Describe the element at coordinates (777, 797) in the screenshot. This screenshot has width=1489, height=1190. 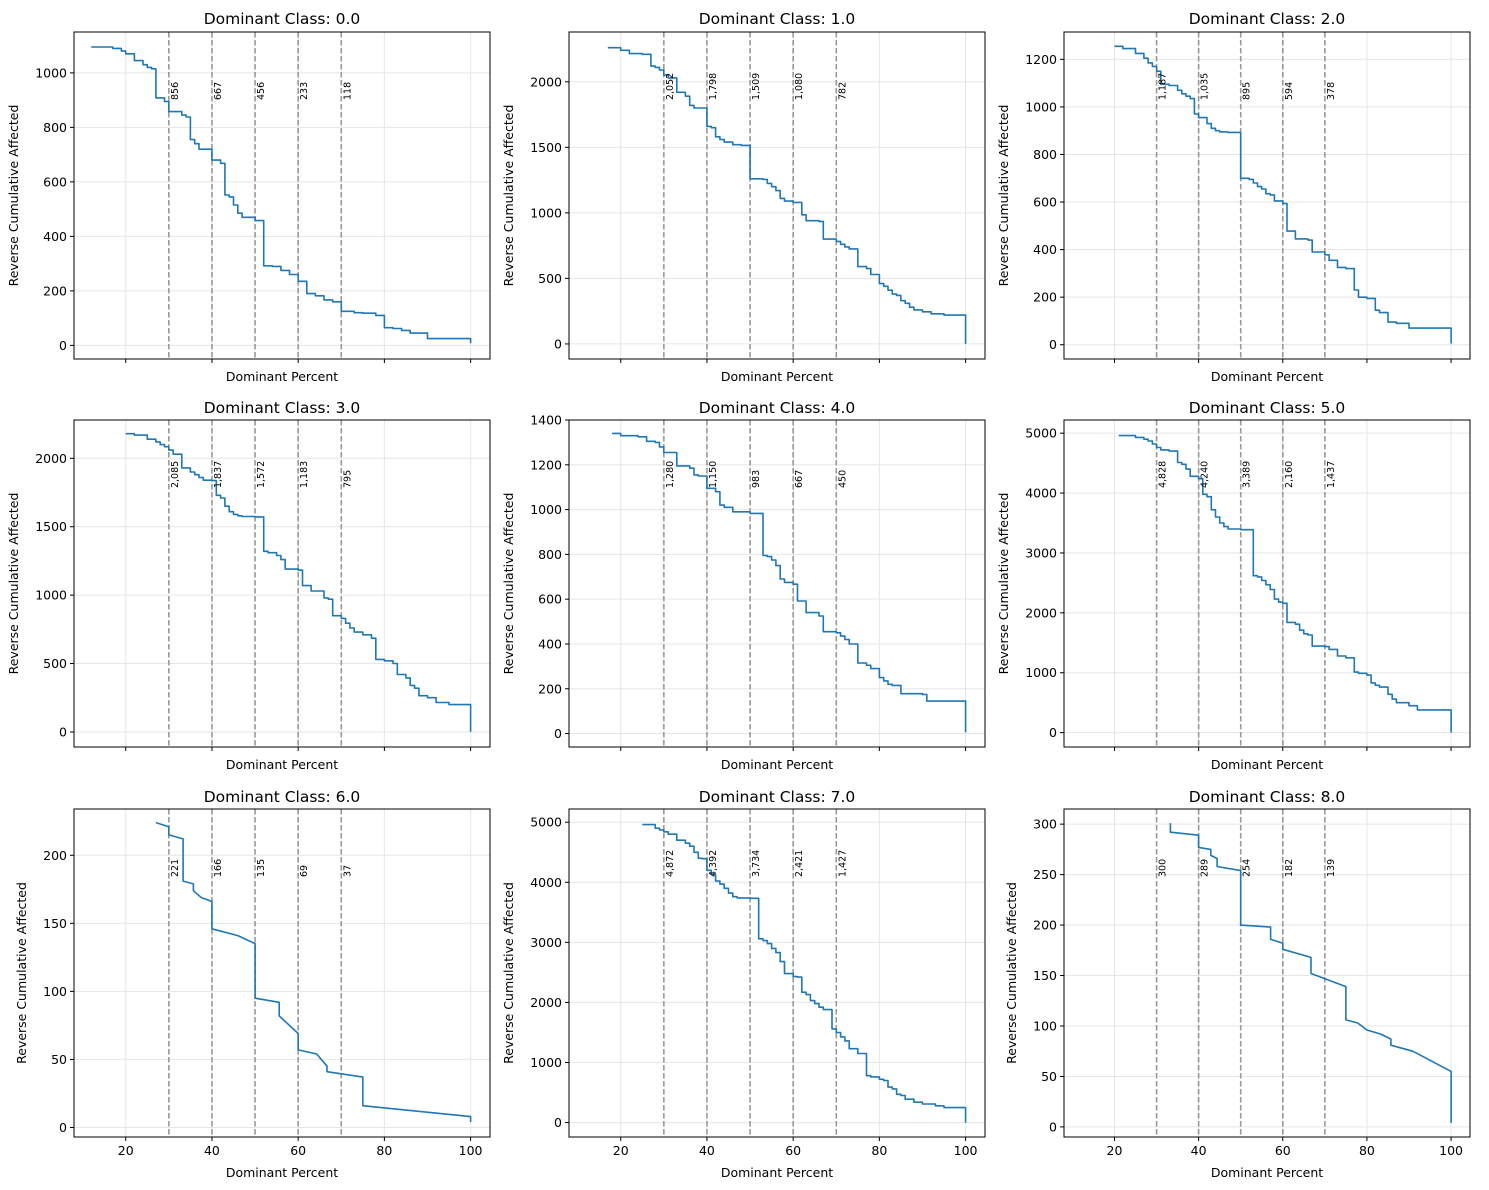
I see `subplot-title: Dominant Class: 7.0` at that location.